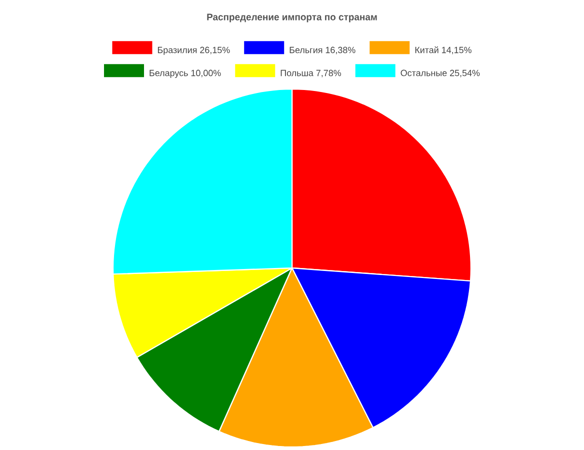  What do you see at coordinates (443, 50) in the screenshot?
I see `legend-label: Китай 14,15%` at bounding box center [443, 50].